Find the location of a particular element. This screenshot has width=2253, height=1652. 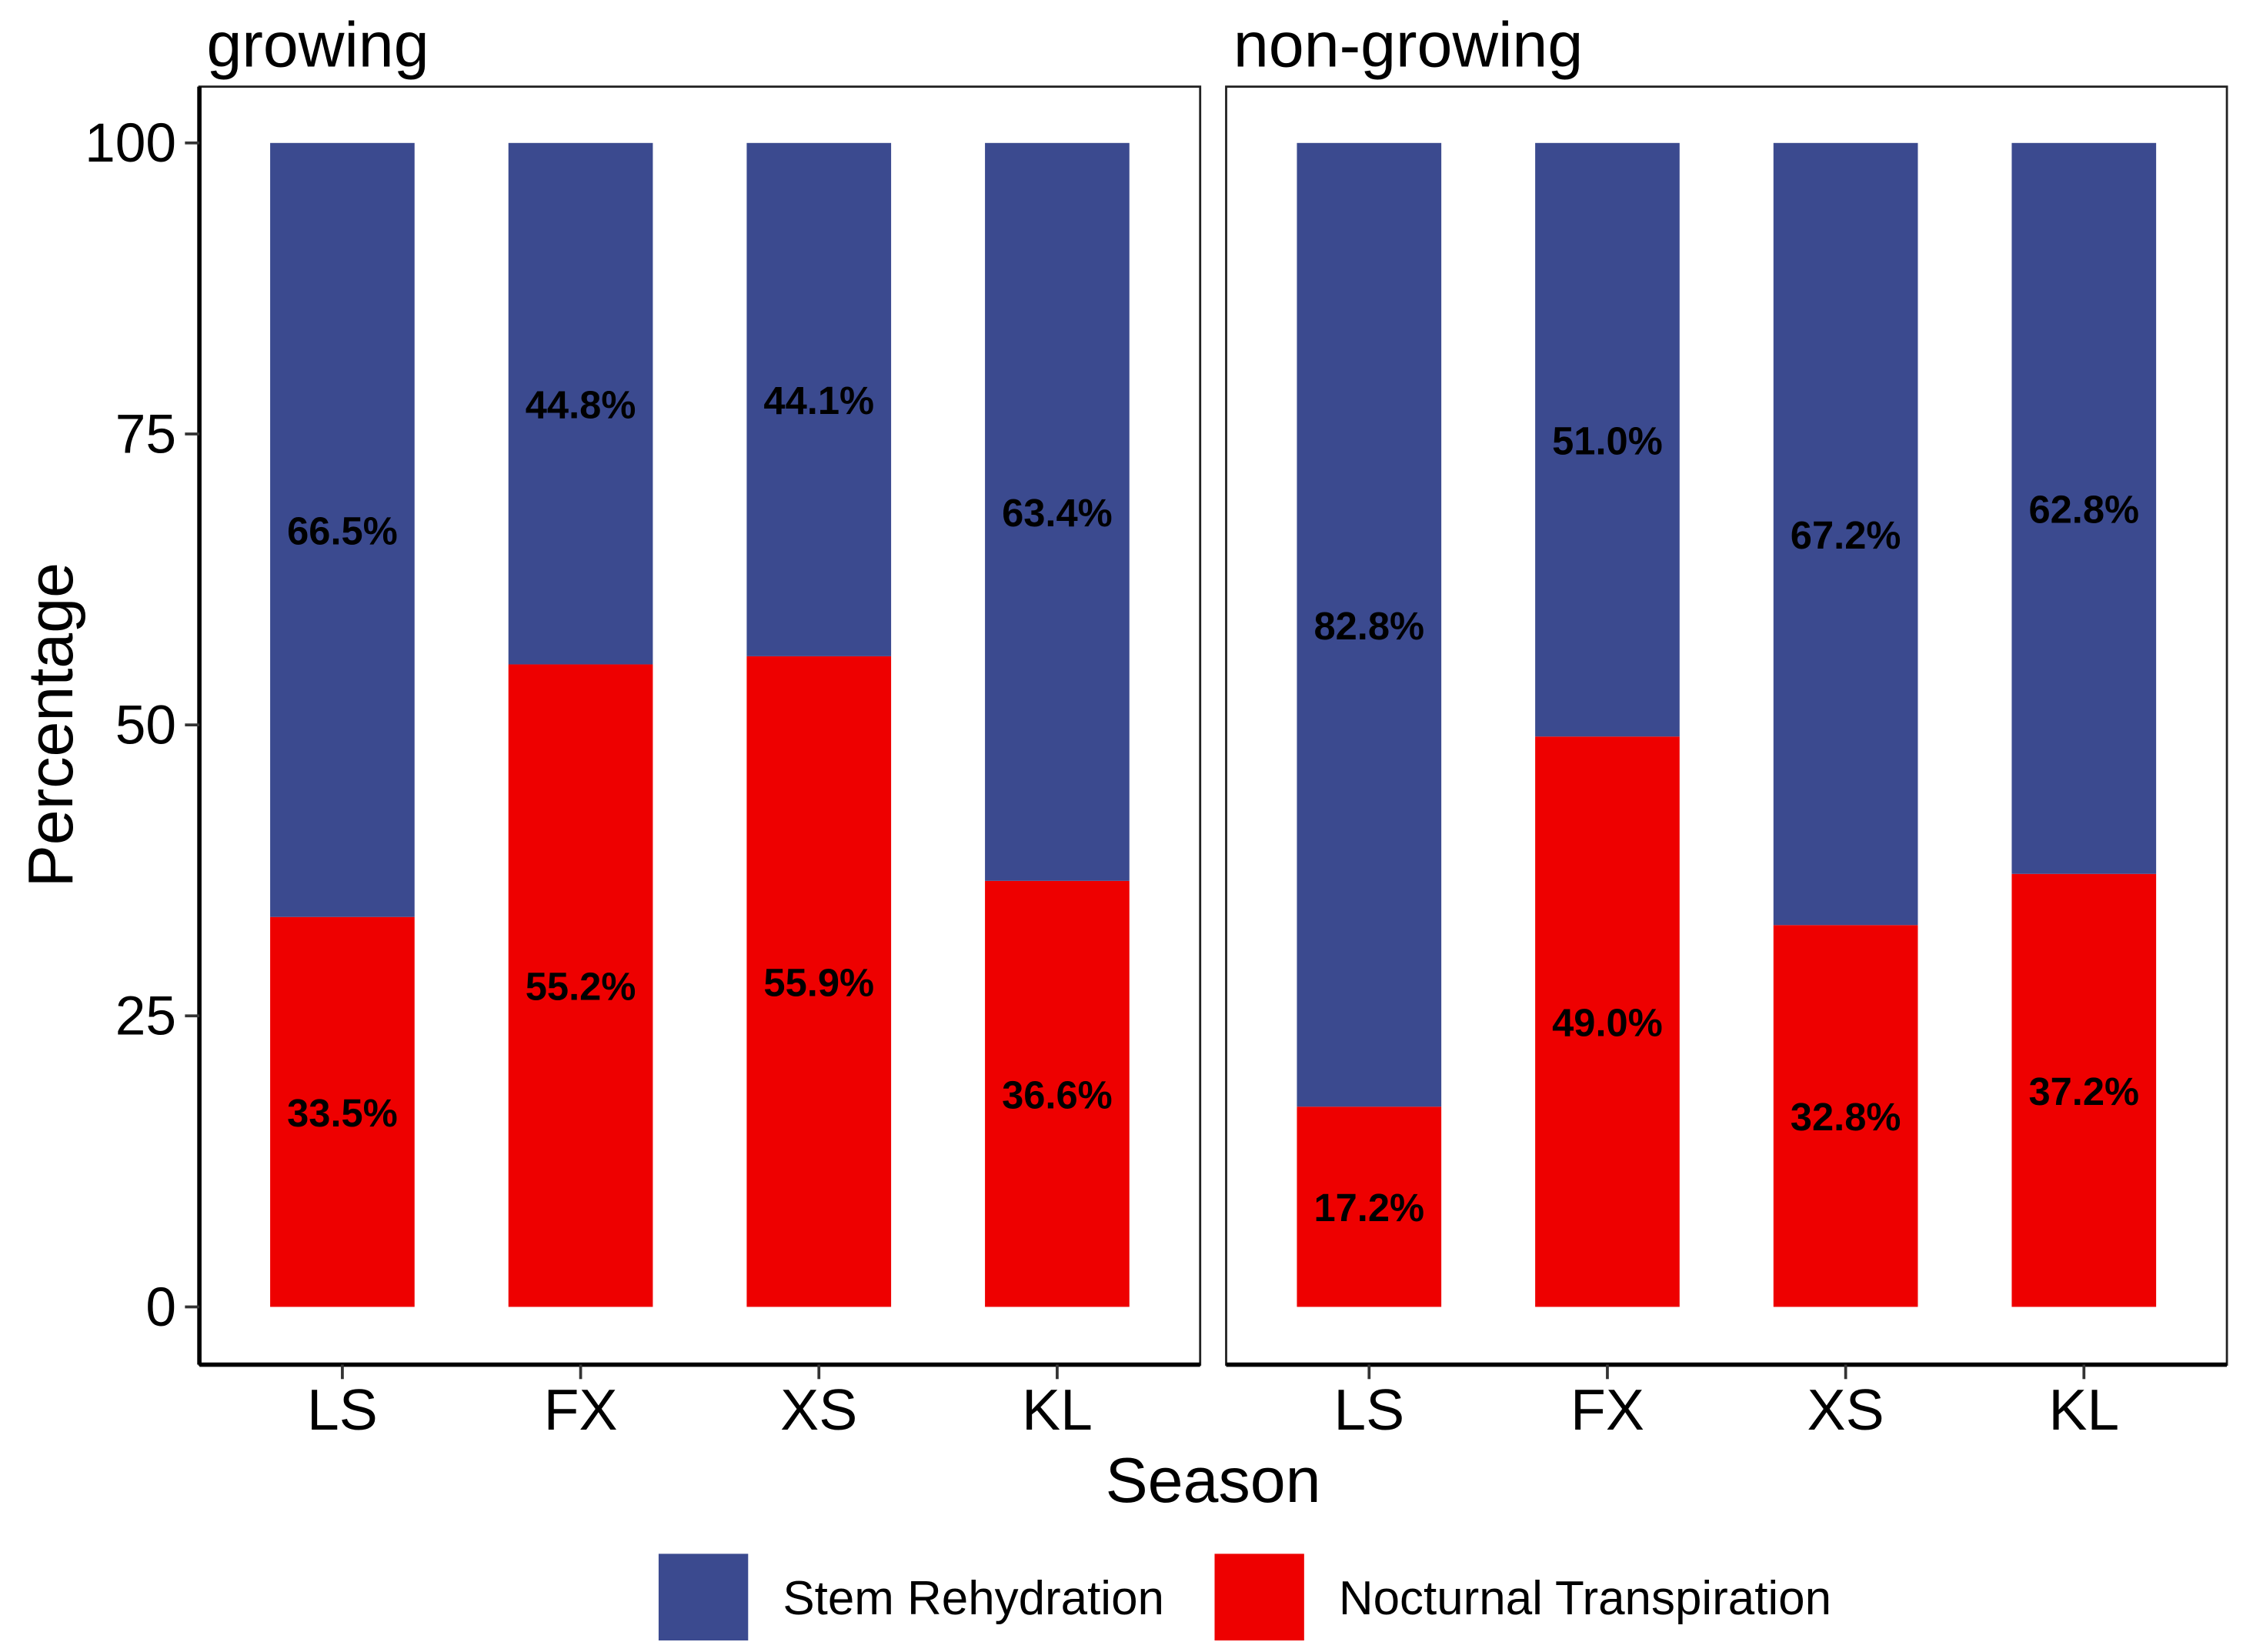

data-label: 82.8% is located at coordinates (1368, 626).